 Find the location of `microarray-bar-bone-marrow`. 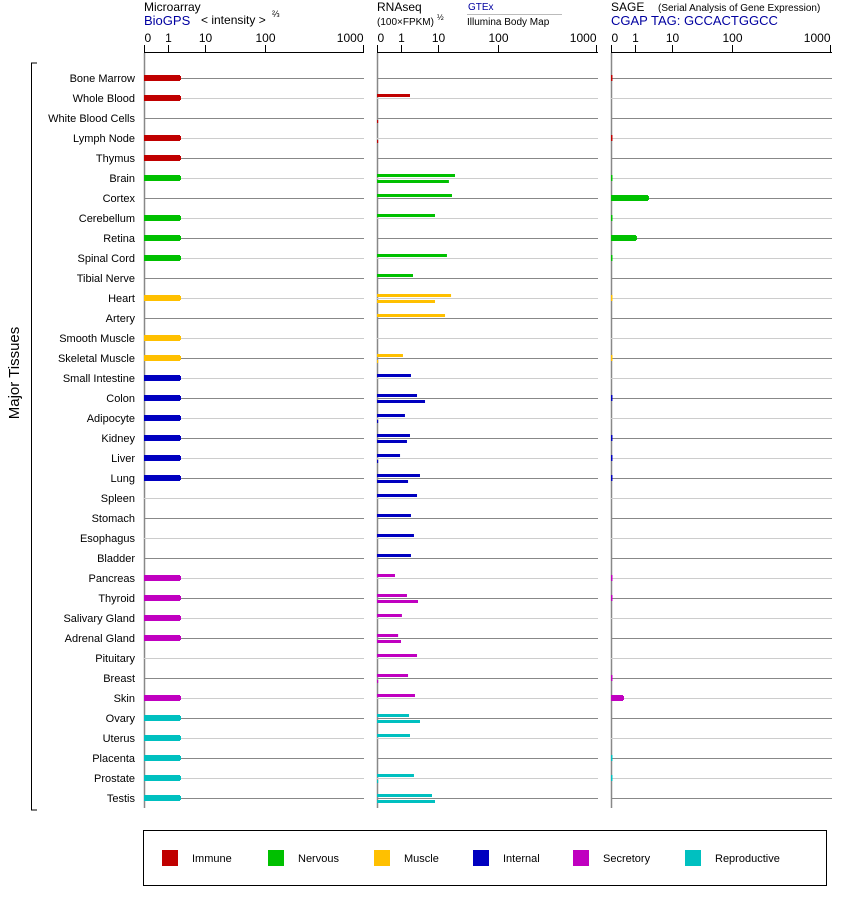

microarray-bar-bone-marrow is located at coordinates (162, 78).